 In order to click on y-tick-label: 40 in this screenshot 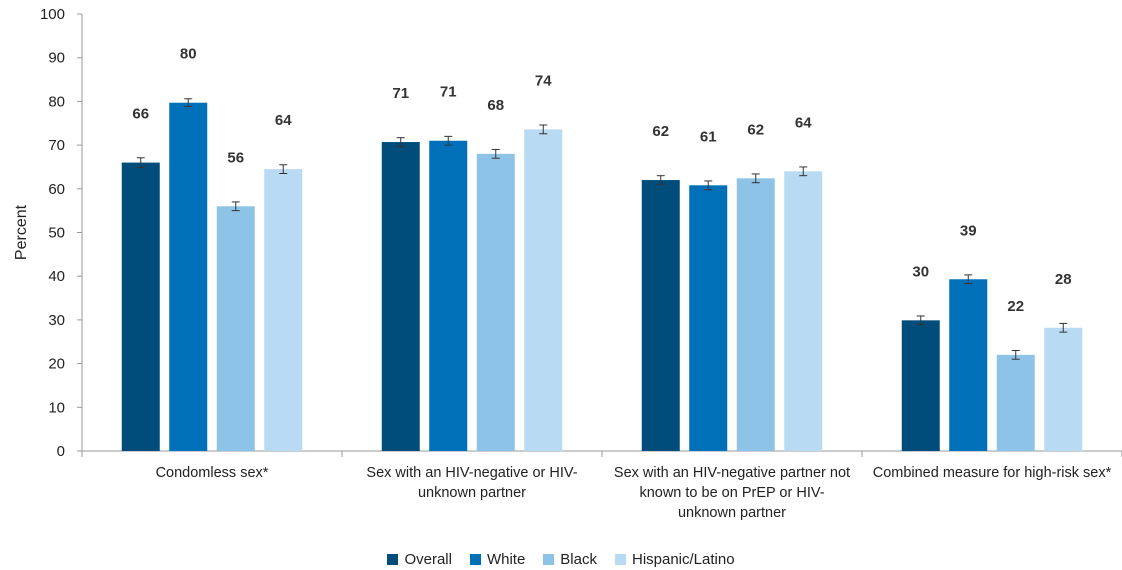, I will do `click(56, 276)`.